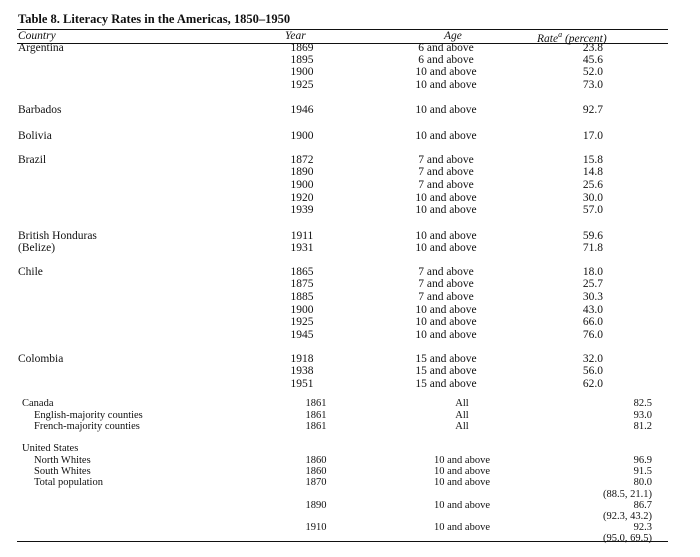 Image resolution: width=700 pixels, height=557 pixels. Describe the element at coordinates (302, 371) in the screenshot. I see `cell-year: 1938` at that location.